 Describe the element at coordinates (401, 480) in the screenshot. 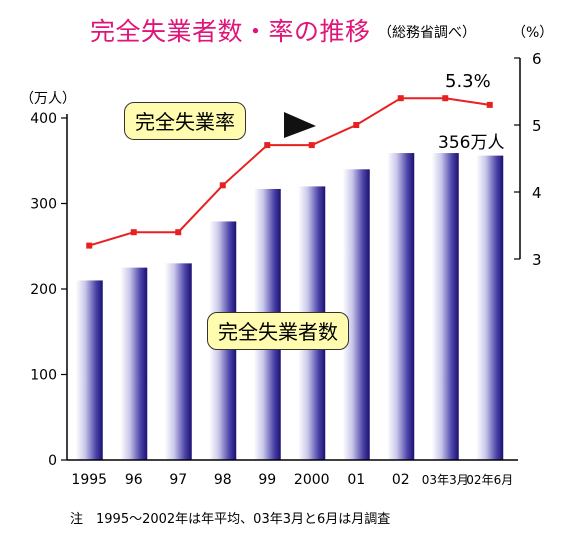

I see `x-tick-label: 02` at that location.